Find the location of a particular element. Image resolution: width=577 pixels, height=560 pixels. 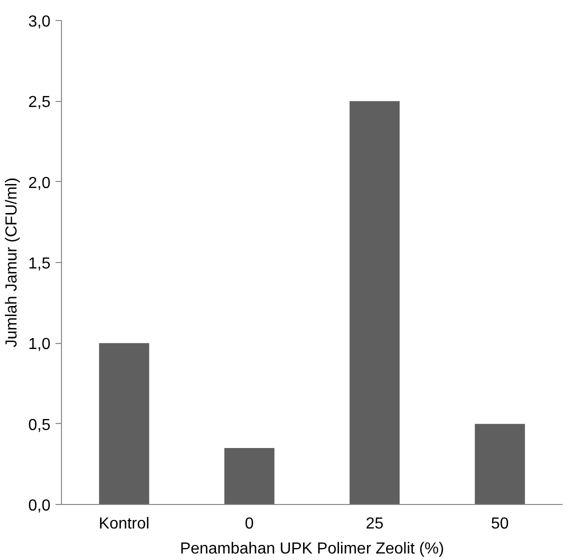

x-tick-label: 0 is located at coordinates (249, 524).